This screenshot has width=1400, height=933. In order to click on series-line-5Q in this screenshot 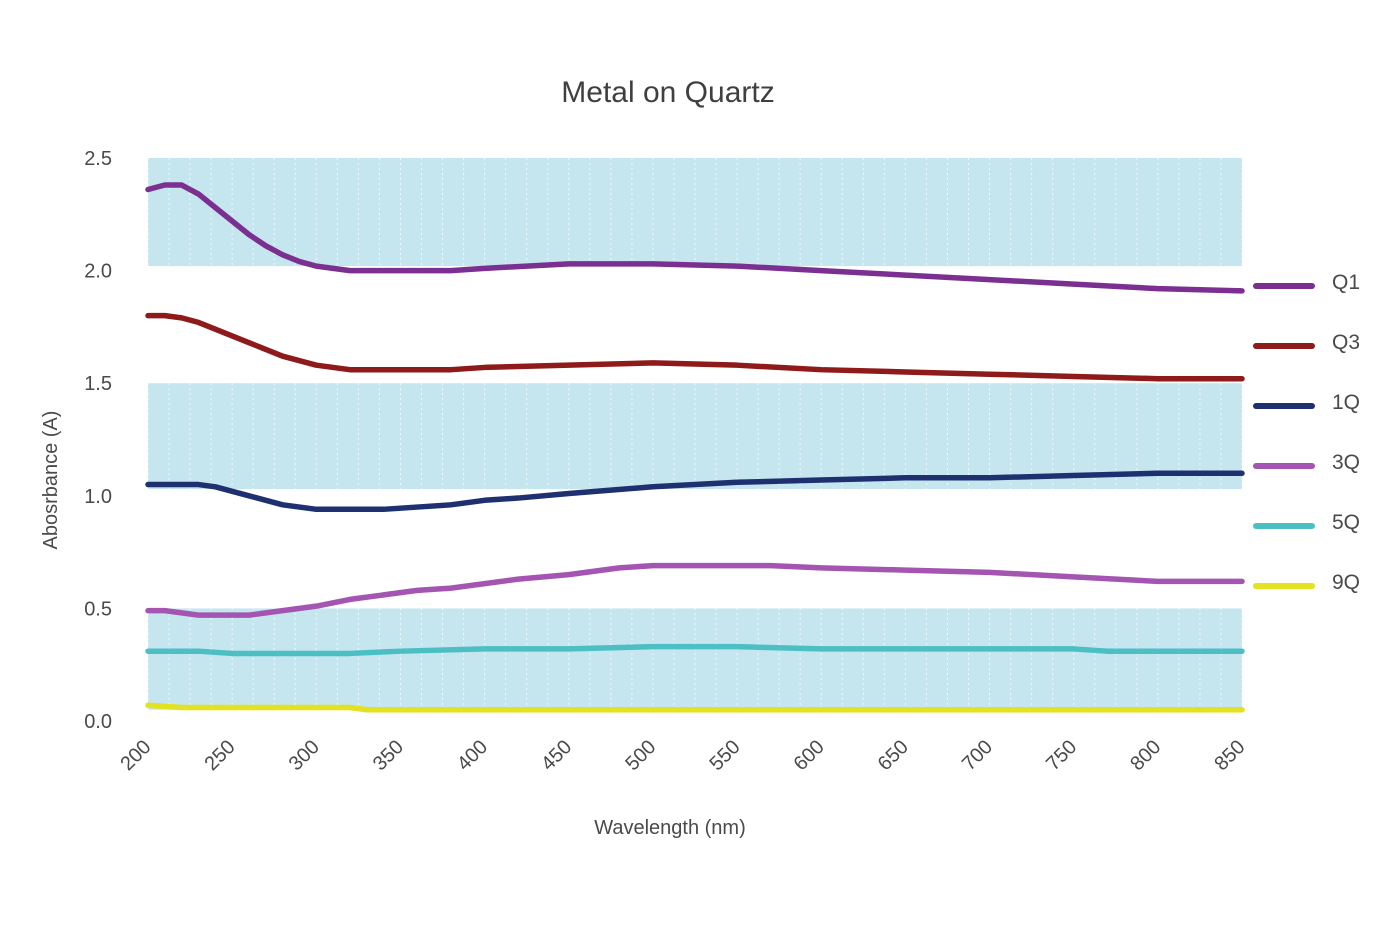, I will do `click(695, 650)`.